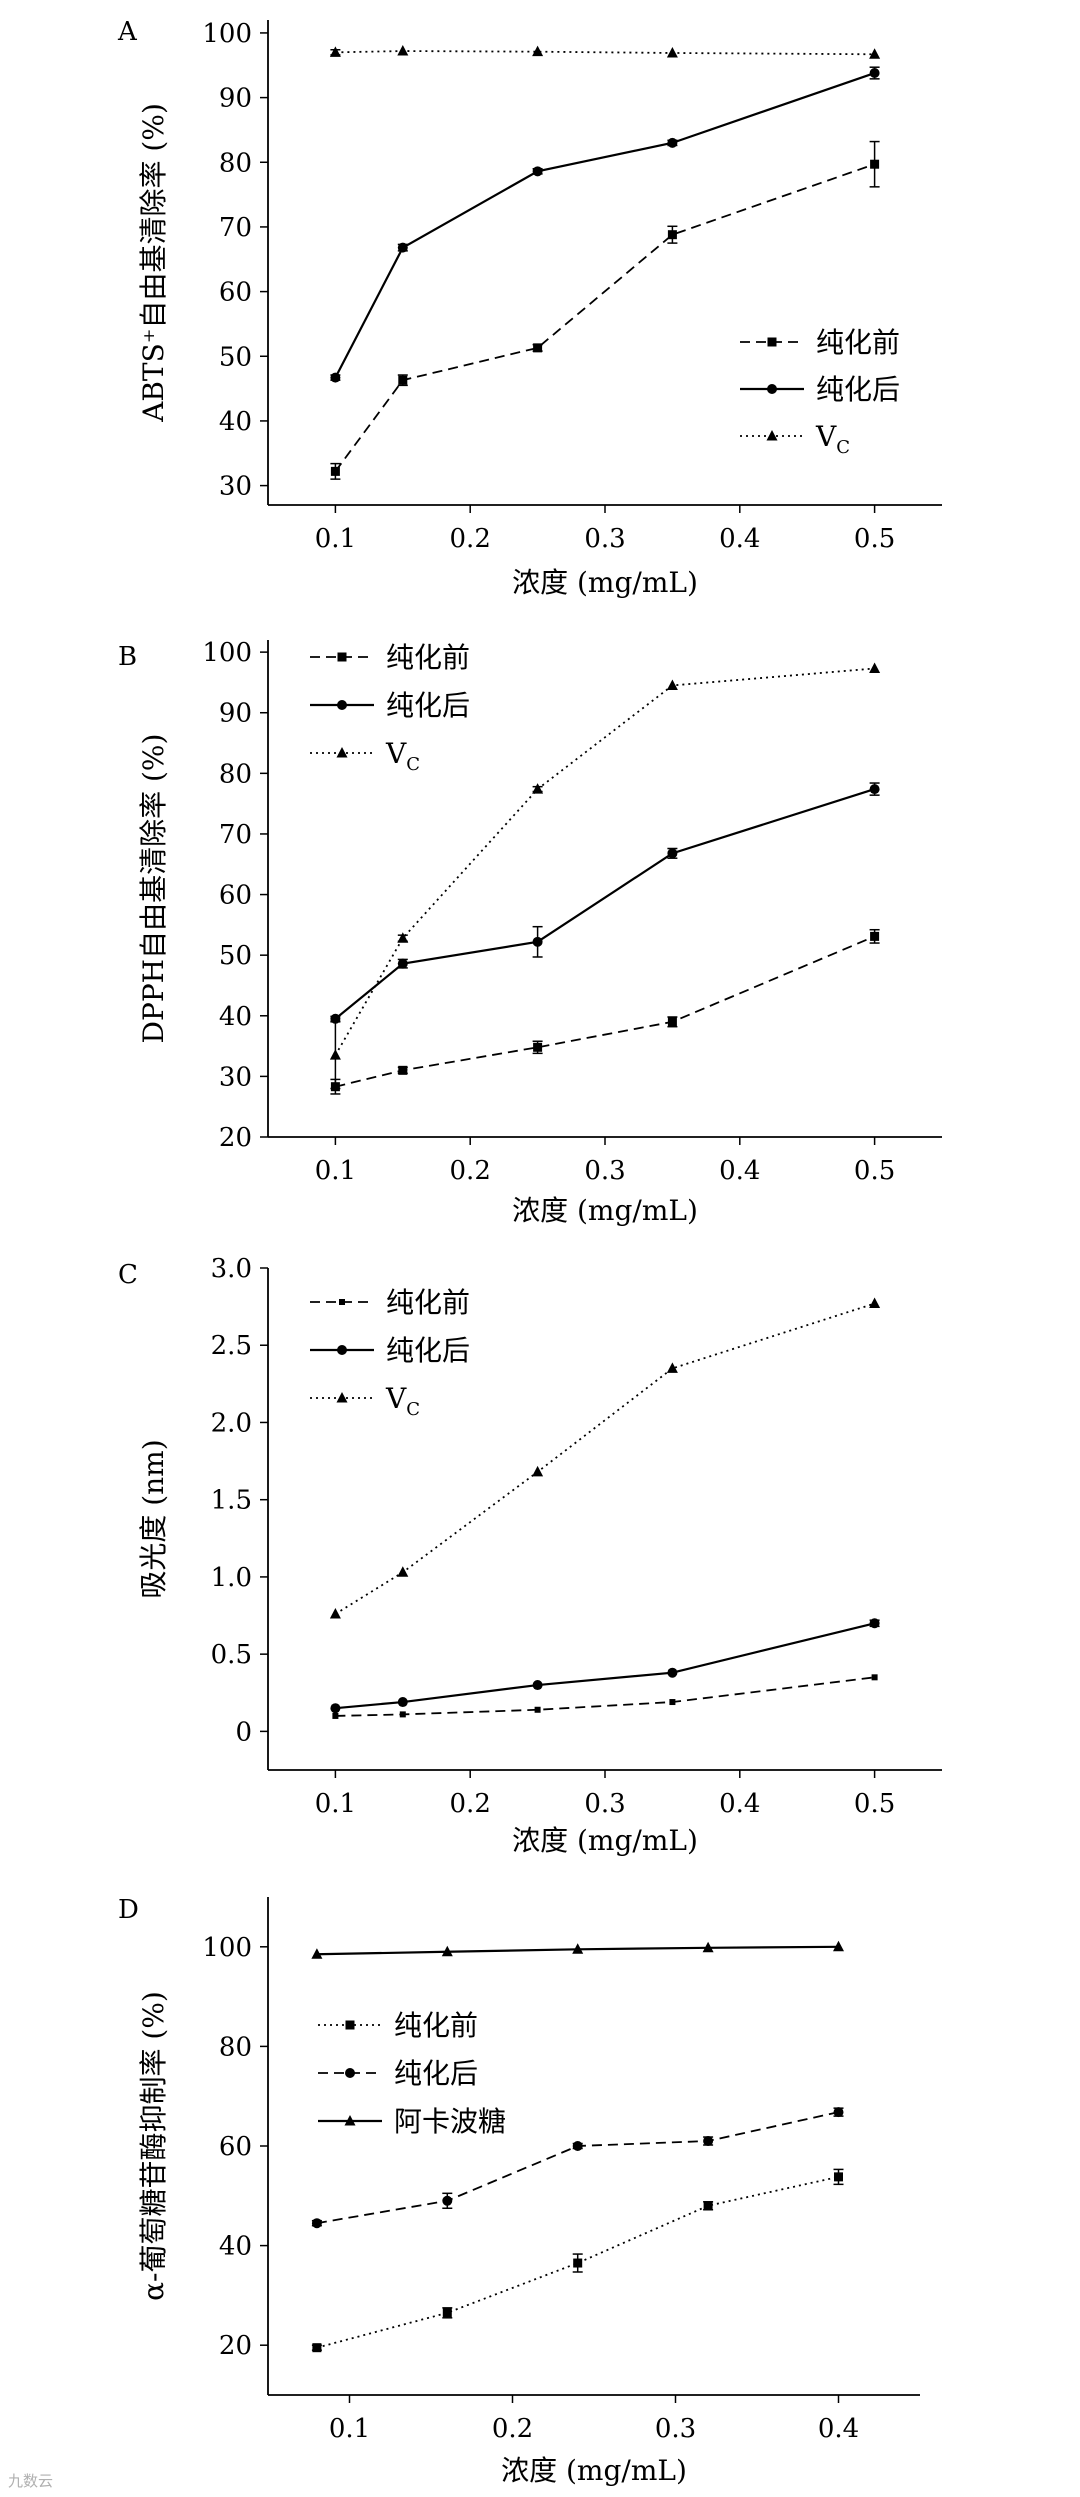 The width and height of the screenshot is (1080, 2497). Describe the element at coordinates (235, 2346) in the screenshot. I see `y-tick-label: 20` at that location.